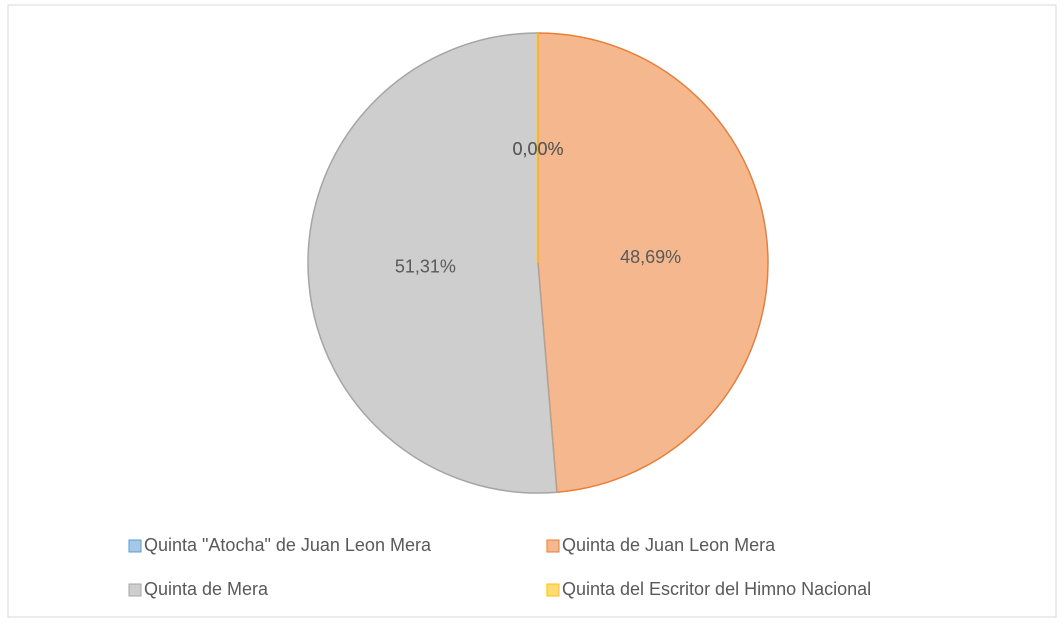 This screenshot has height=625, width=1063. What do you see at coordinates (425, 266) in the screenshot?
I see `data-label: 51,31%` at bounding box center [425, 266].